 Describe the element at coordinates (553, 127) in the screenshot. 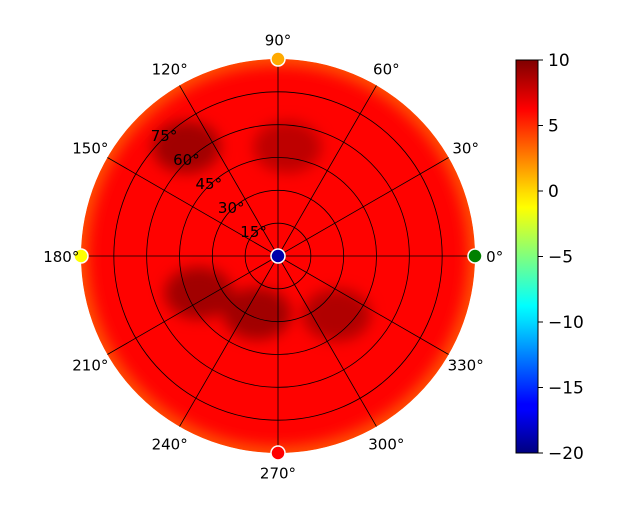

I see `colorbar-tick-label: 5` at that location.